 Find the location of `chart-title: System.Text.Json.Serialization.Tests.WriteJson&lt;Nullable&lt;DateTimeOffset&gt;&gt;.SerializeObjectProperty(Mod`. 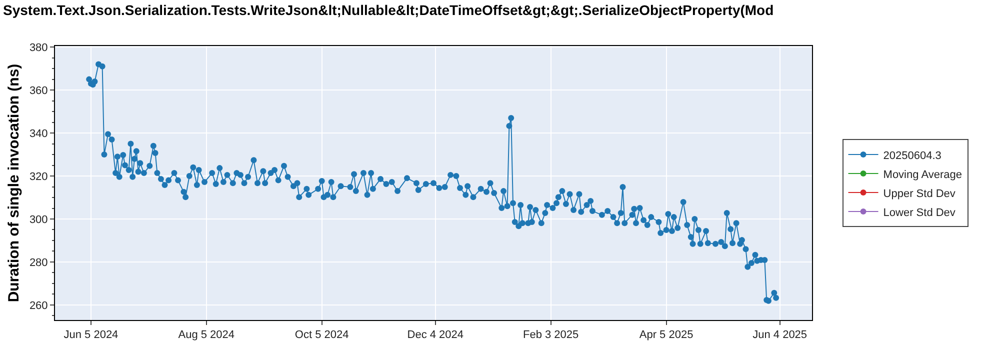

chart-title: System.Text.Json.Serialization.Tests.WriteJson&lt;Nullable&lt;DateTimeOffset&gt;&gt;.SerializeObjectProperty(Mod is located at coordinates (388, 10).